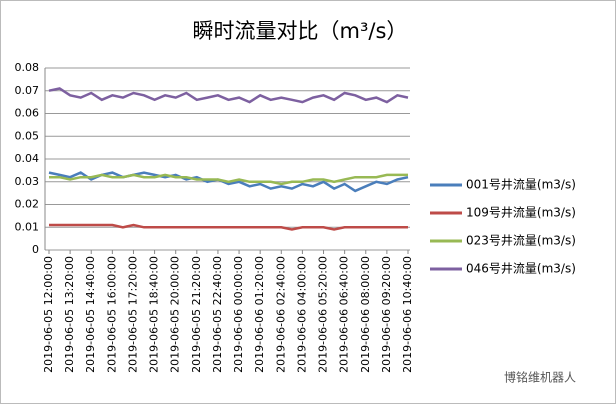  I want to click on y-tick-label: 0.05, so click(27, 135).